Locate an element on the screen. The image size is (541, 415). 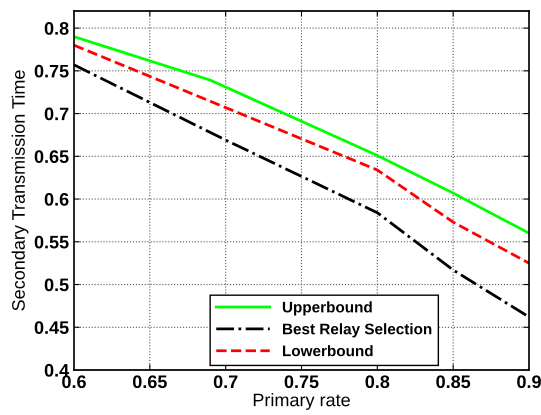
legend-label: Best Relay Selection is located at coordinates (357, 330).